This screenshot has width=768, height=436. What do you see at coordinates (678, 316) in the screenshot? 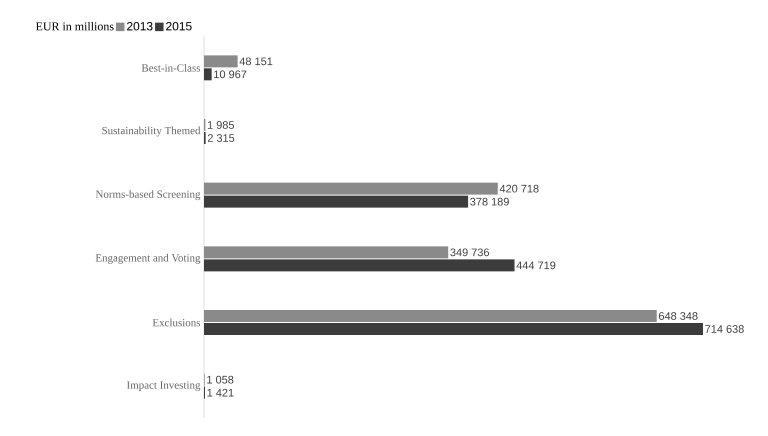
I see `data-label: 648 348` at bounding box center [678, 316].